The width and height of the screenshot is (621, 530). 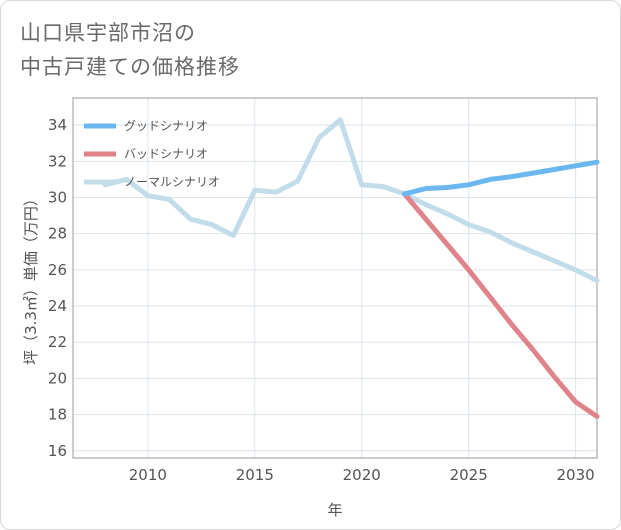 I want to click on y-tick-label: 22, so click(x=57, y=342).